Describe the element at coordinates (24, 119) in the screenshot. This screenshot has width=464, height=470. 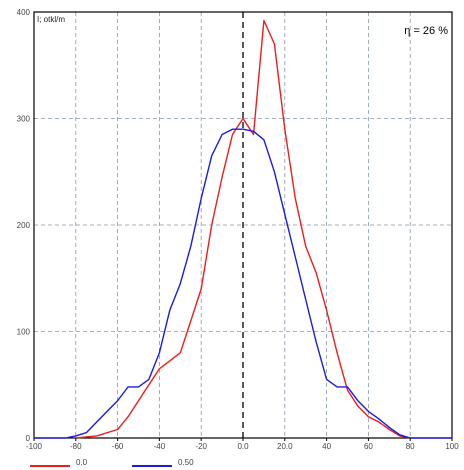
I see `y-tick-label-3: 300` at that location.